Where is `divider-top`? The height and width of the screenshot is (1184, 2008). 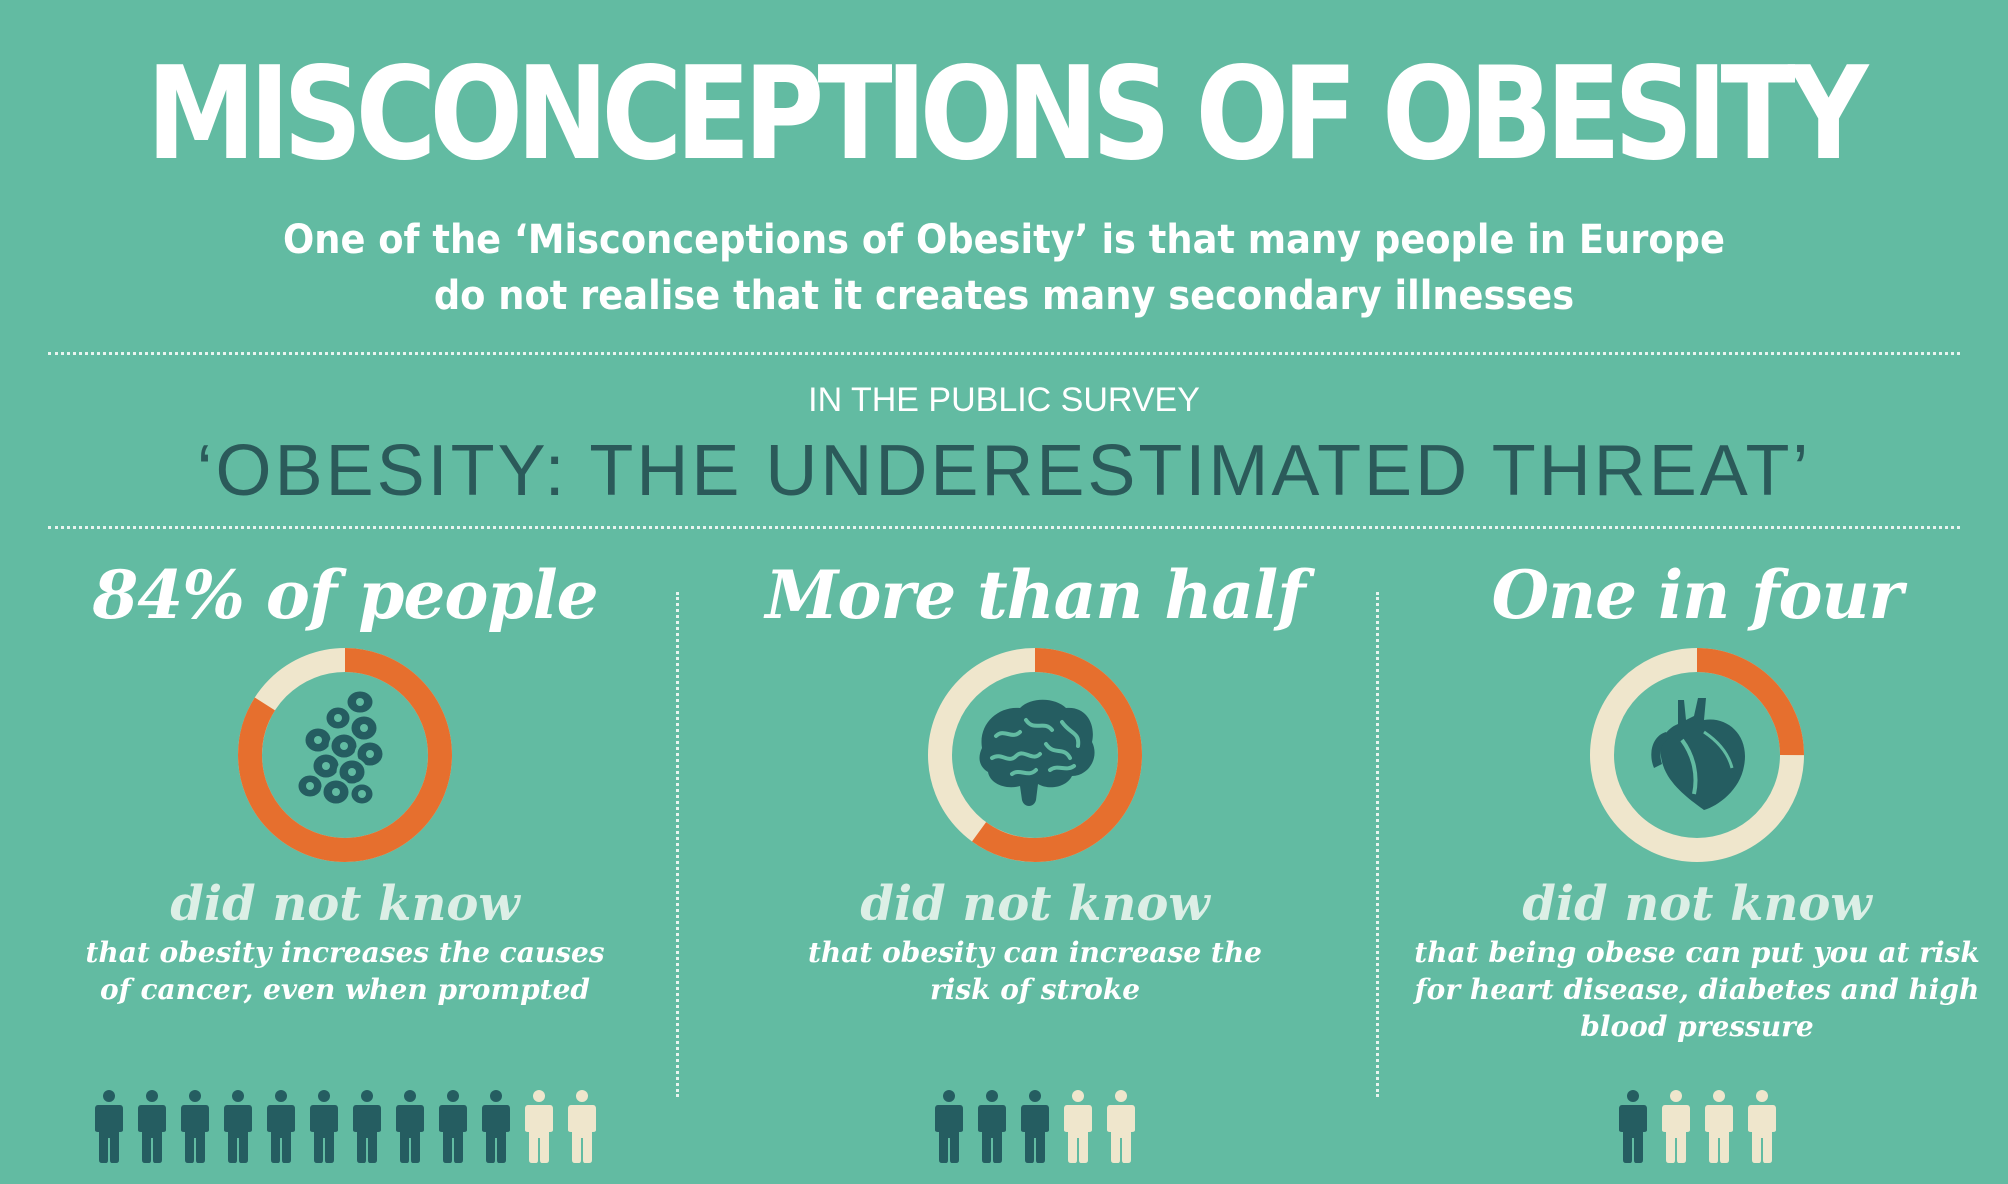
divider-top is located at coordinates (1004, 353).